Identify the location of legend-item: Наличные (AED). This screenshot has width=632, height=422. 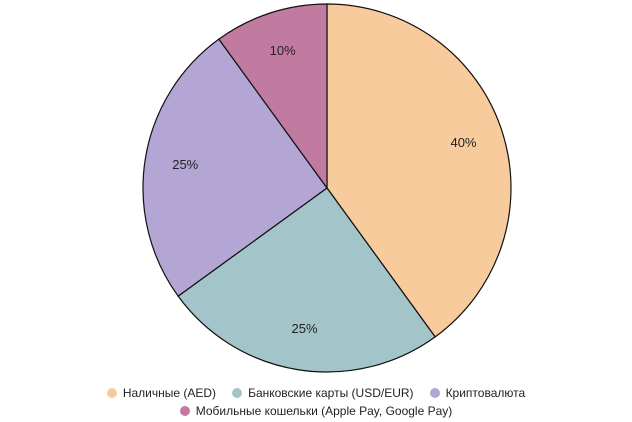
(161, 393).